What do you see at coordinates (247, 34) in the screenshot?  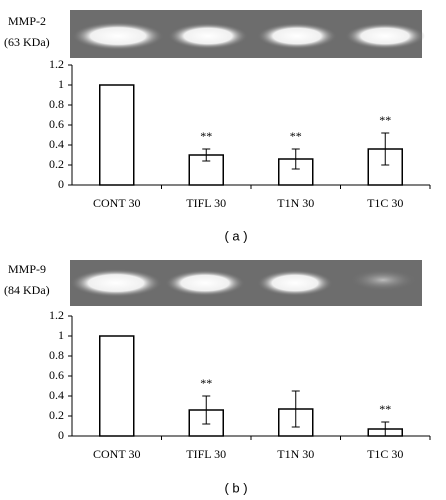 I see `gel-a` at bounding box center [247, 34].